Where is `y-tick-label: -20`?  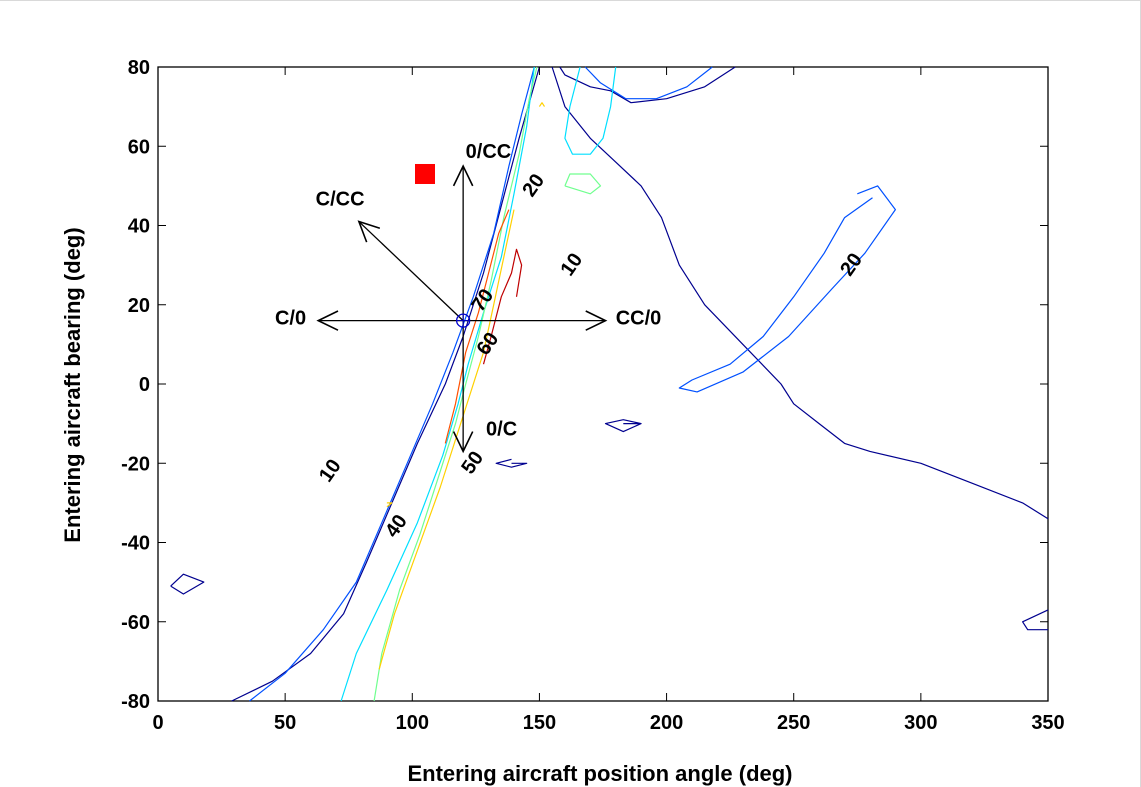
y-tick-label: -20 is located at coordinates (135, 464).